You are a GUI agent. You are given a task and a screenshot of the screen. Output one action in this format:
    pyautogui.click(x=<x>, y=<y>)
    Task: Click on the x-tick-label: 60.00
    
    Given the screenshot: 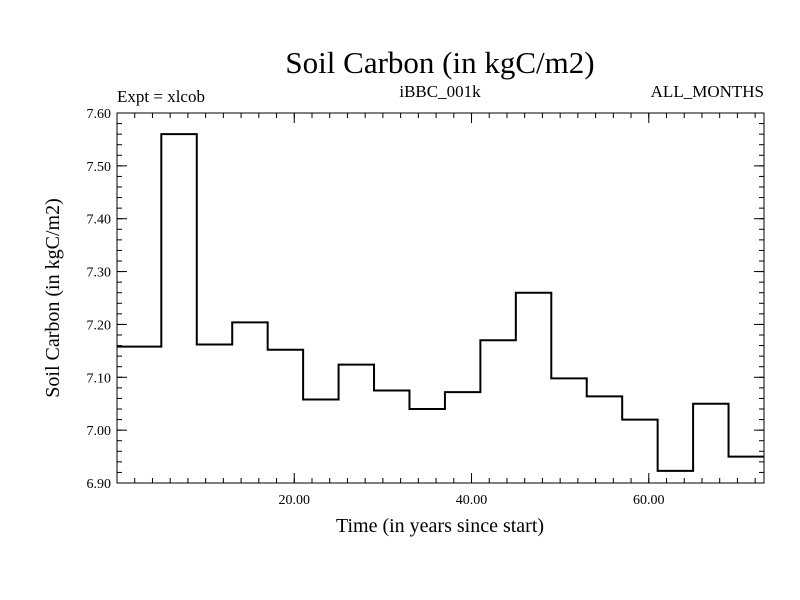 What is the action you would take?
    pyautogui.click(x=649, y=500)
    